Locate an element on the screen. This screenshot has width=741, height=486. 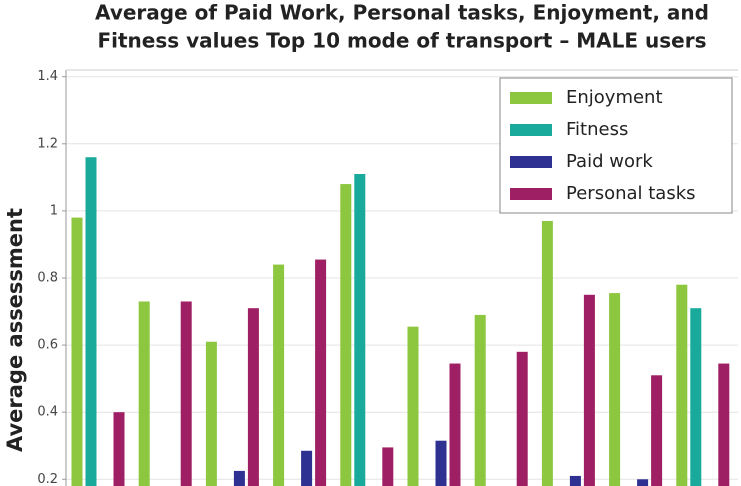
y-tick-label: 0.6 is located at coordinates (47, 345).